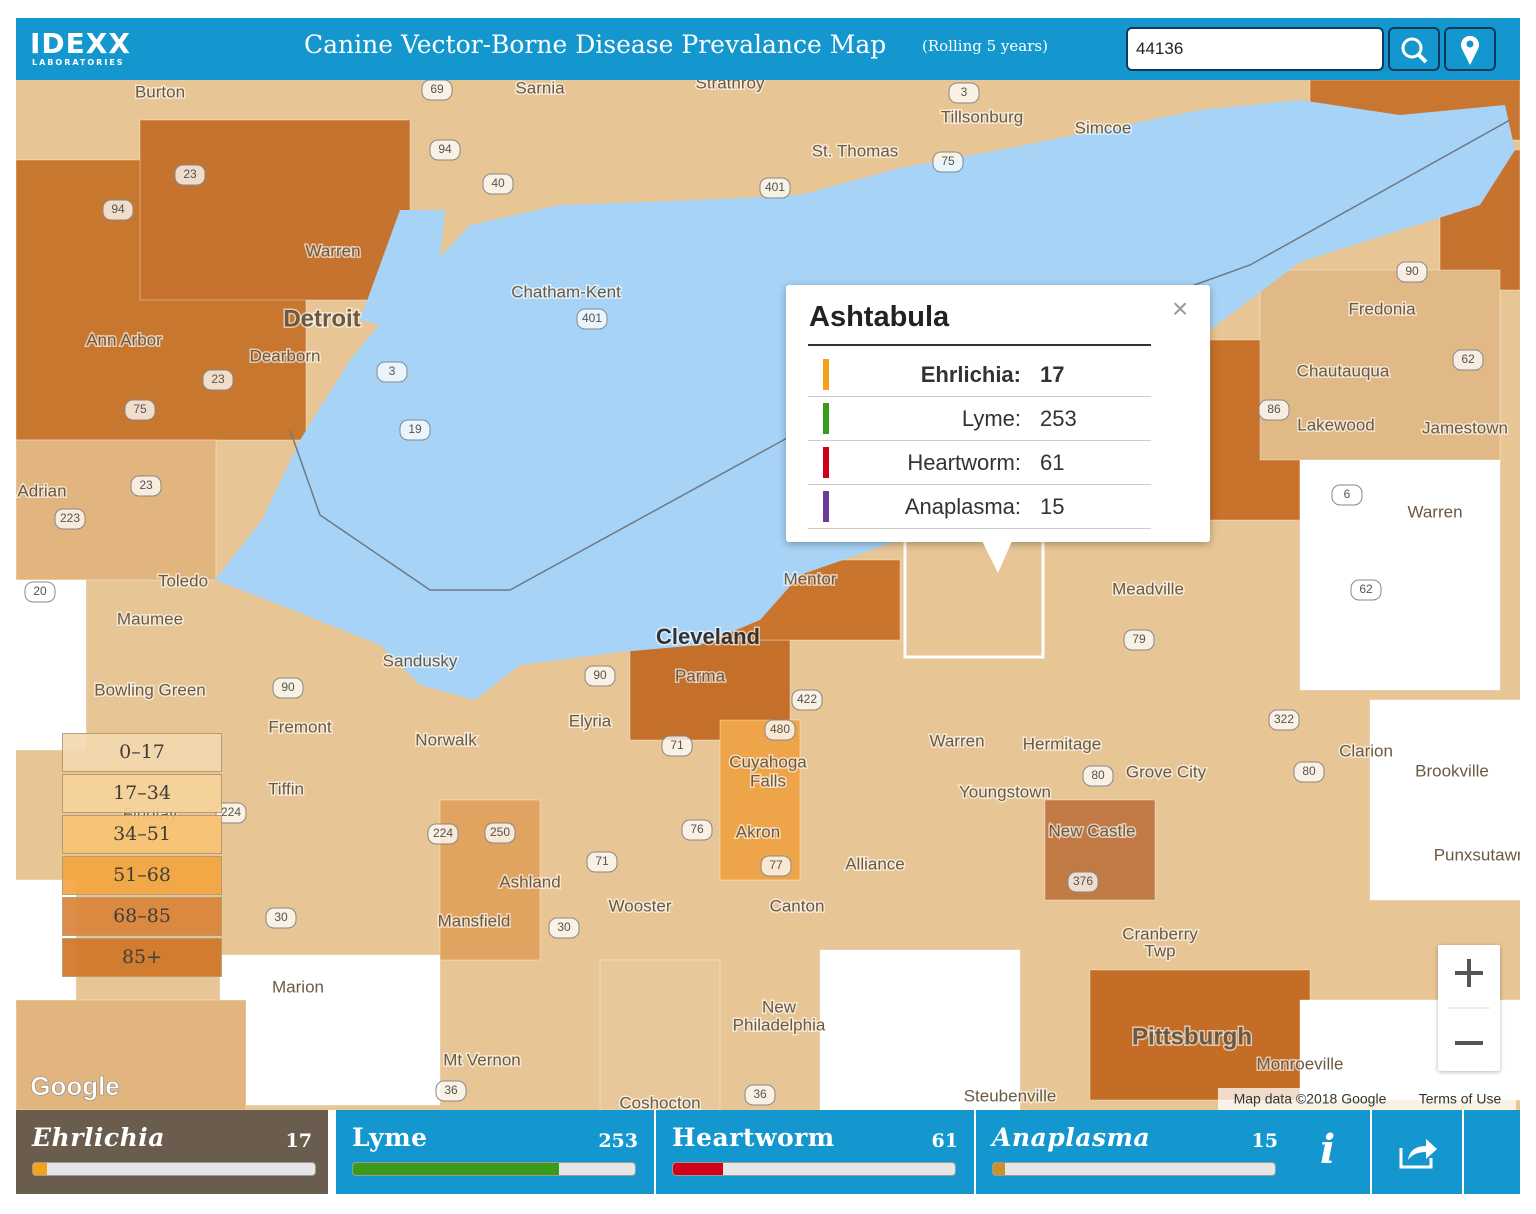  What do you see at coordinates (142, 793) in the screenshot?
I see `legend-item: 17–34` at bounding box center [142, 793].